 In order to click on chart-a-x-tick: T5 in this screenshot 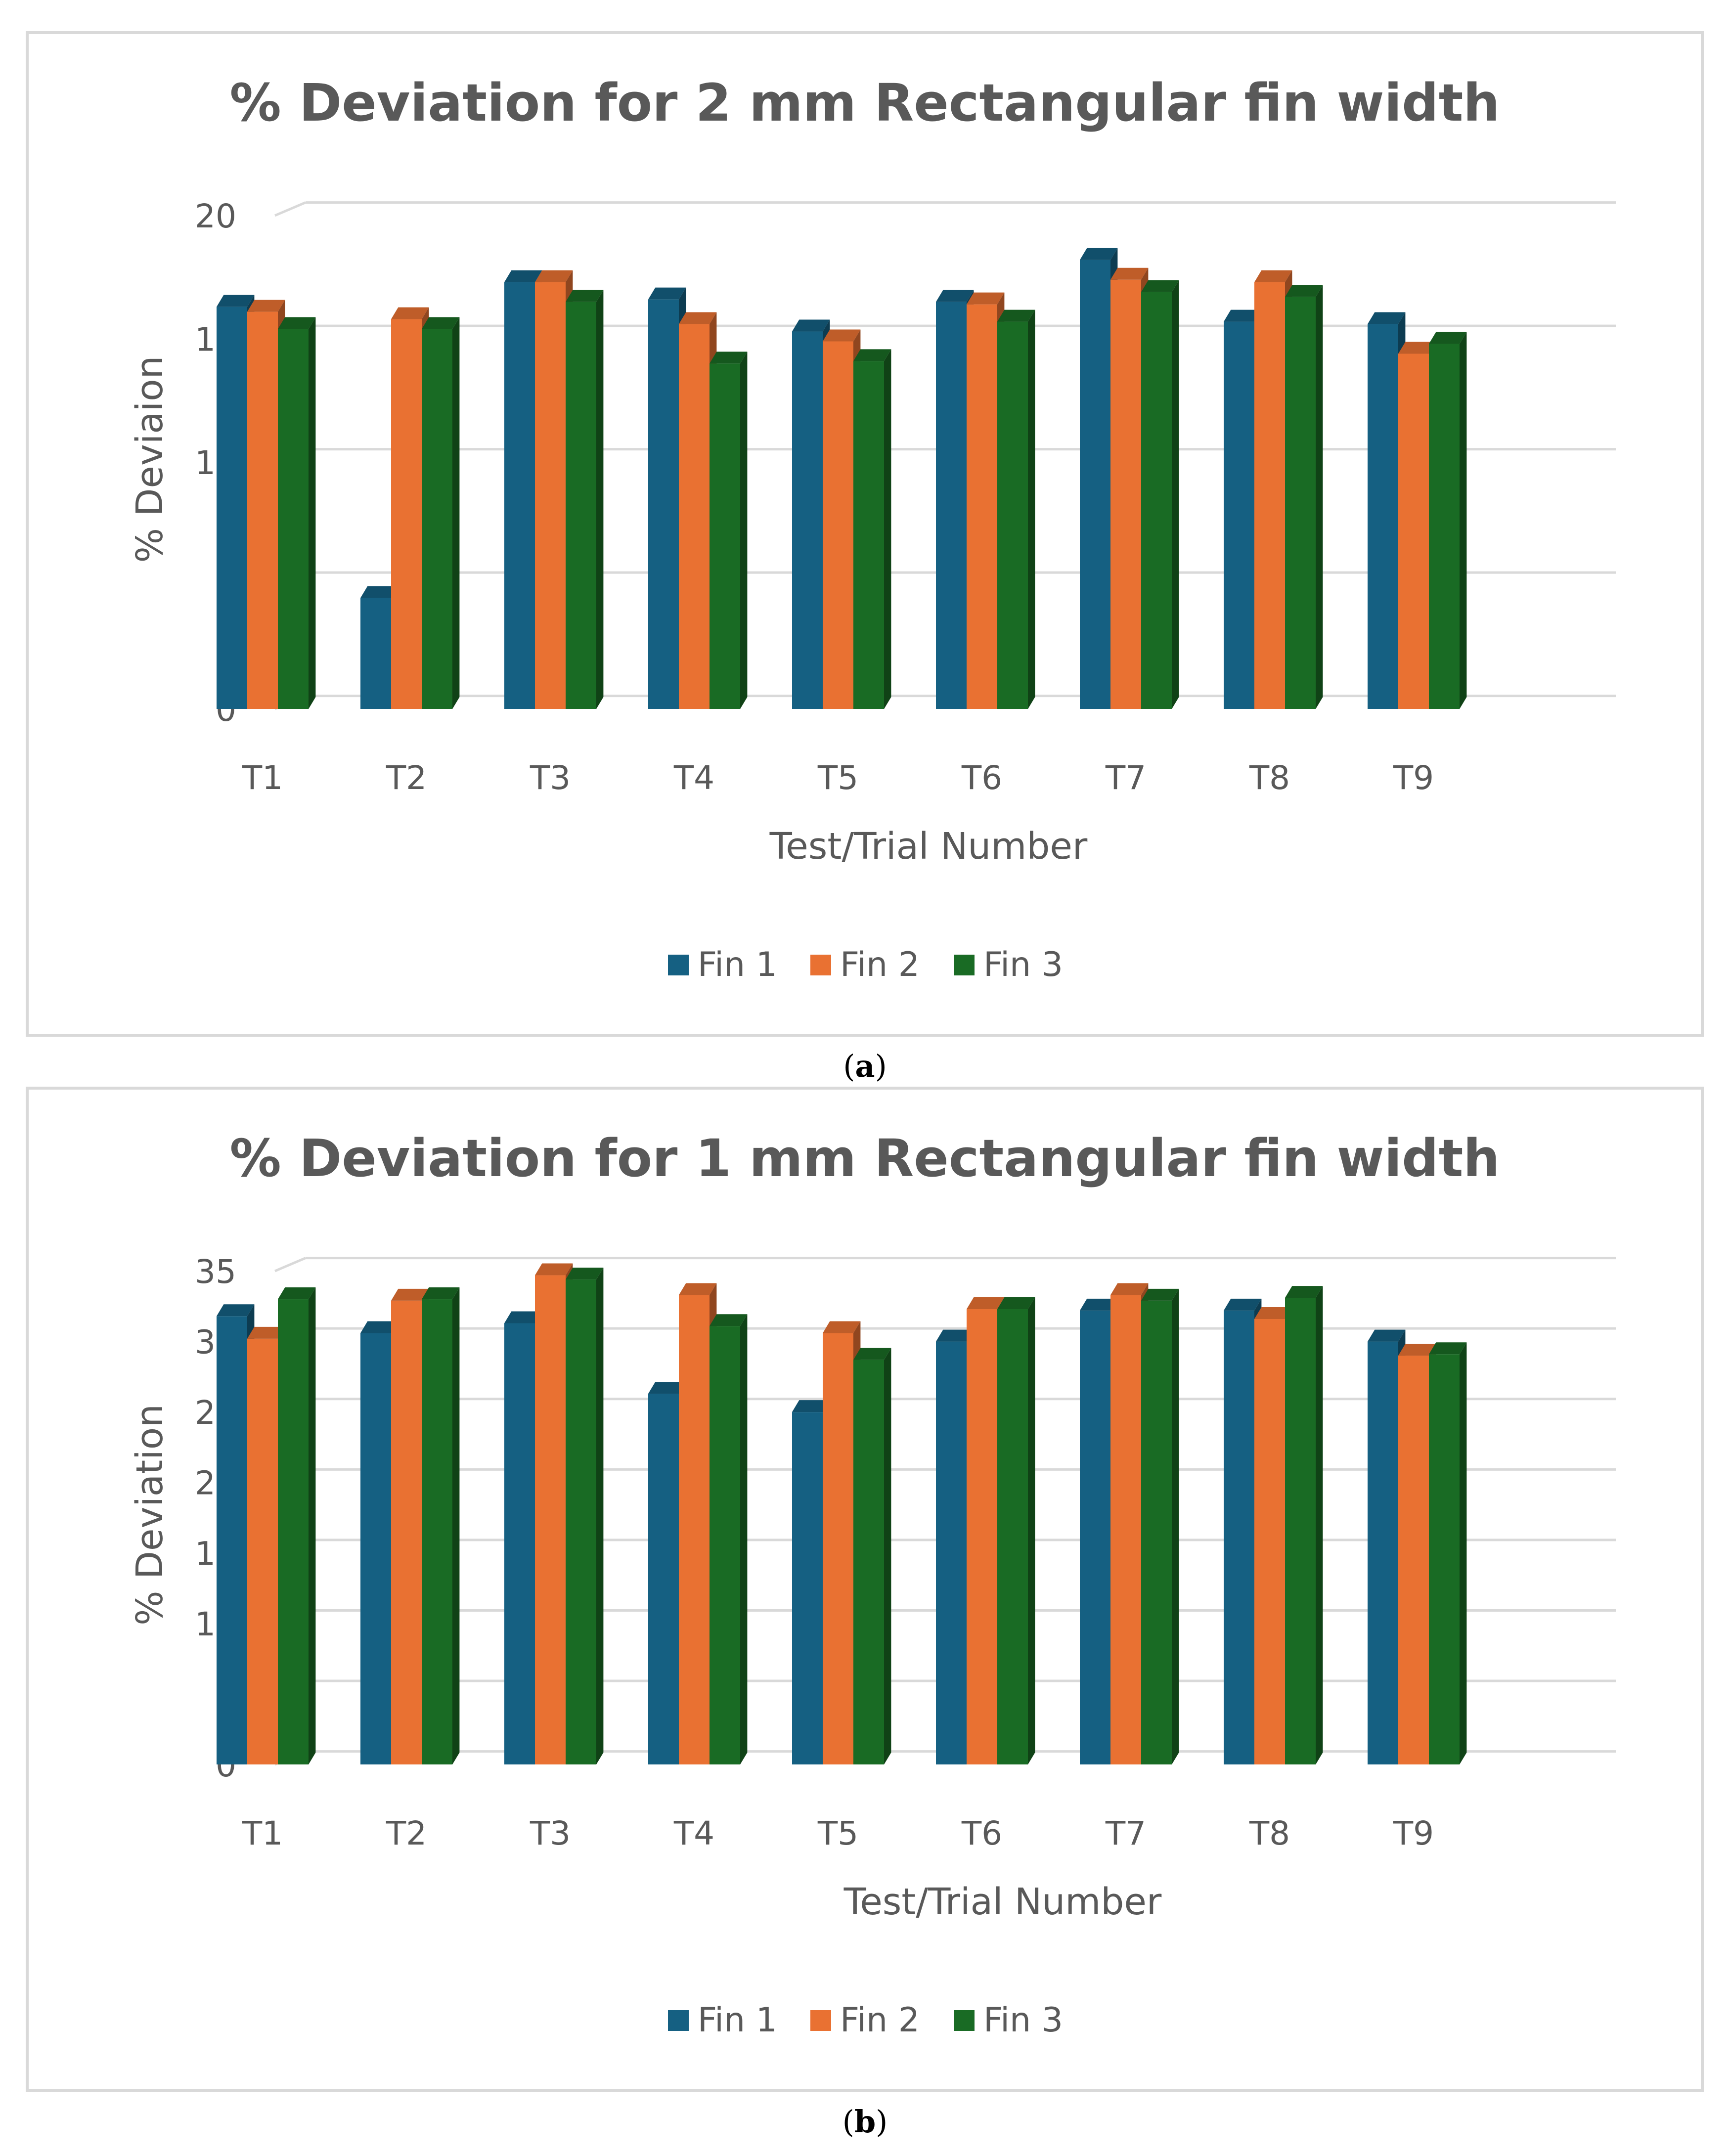, I will do `click(837, 778)`.